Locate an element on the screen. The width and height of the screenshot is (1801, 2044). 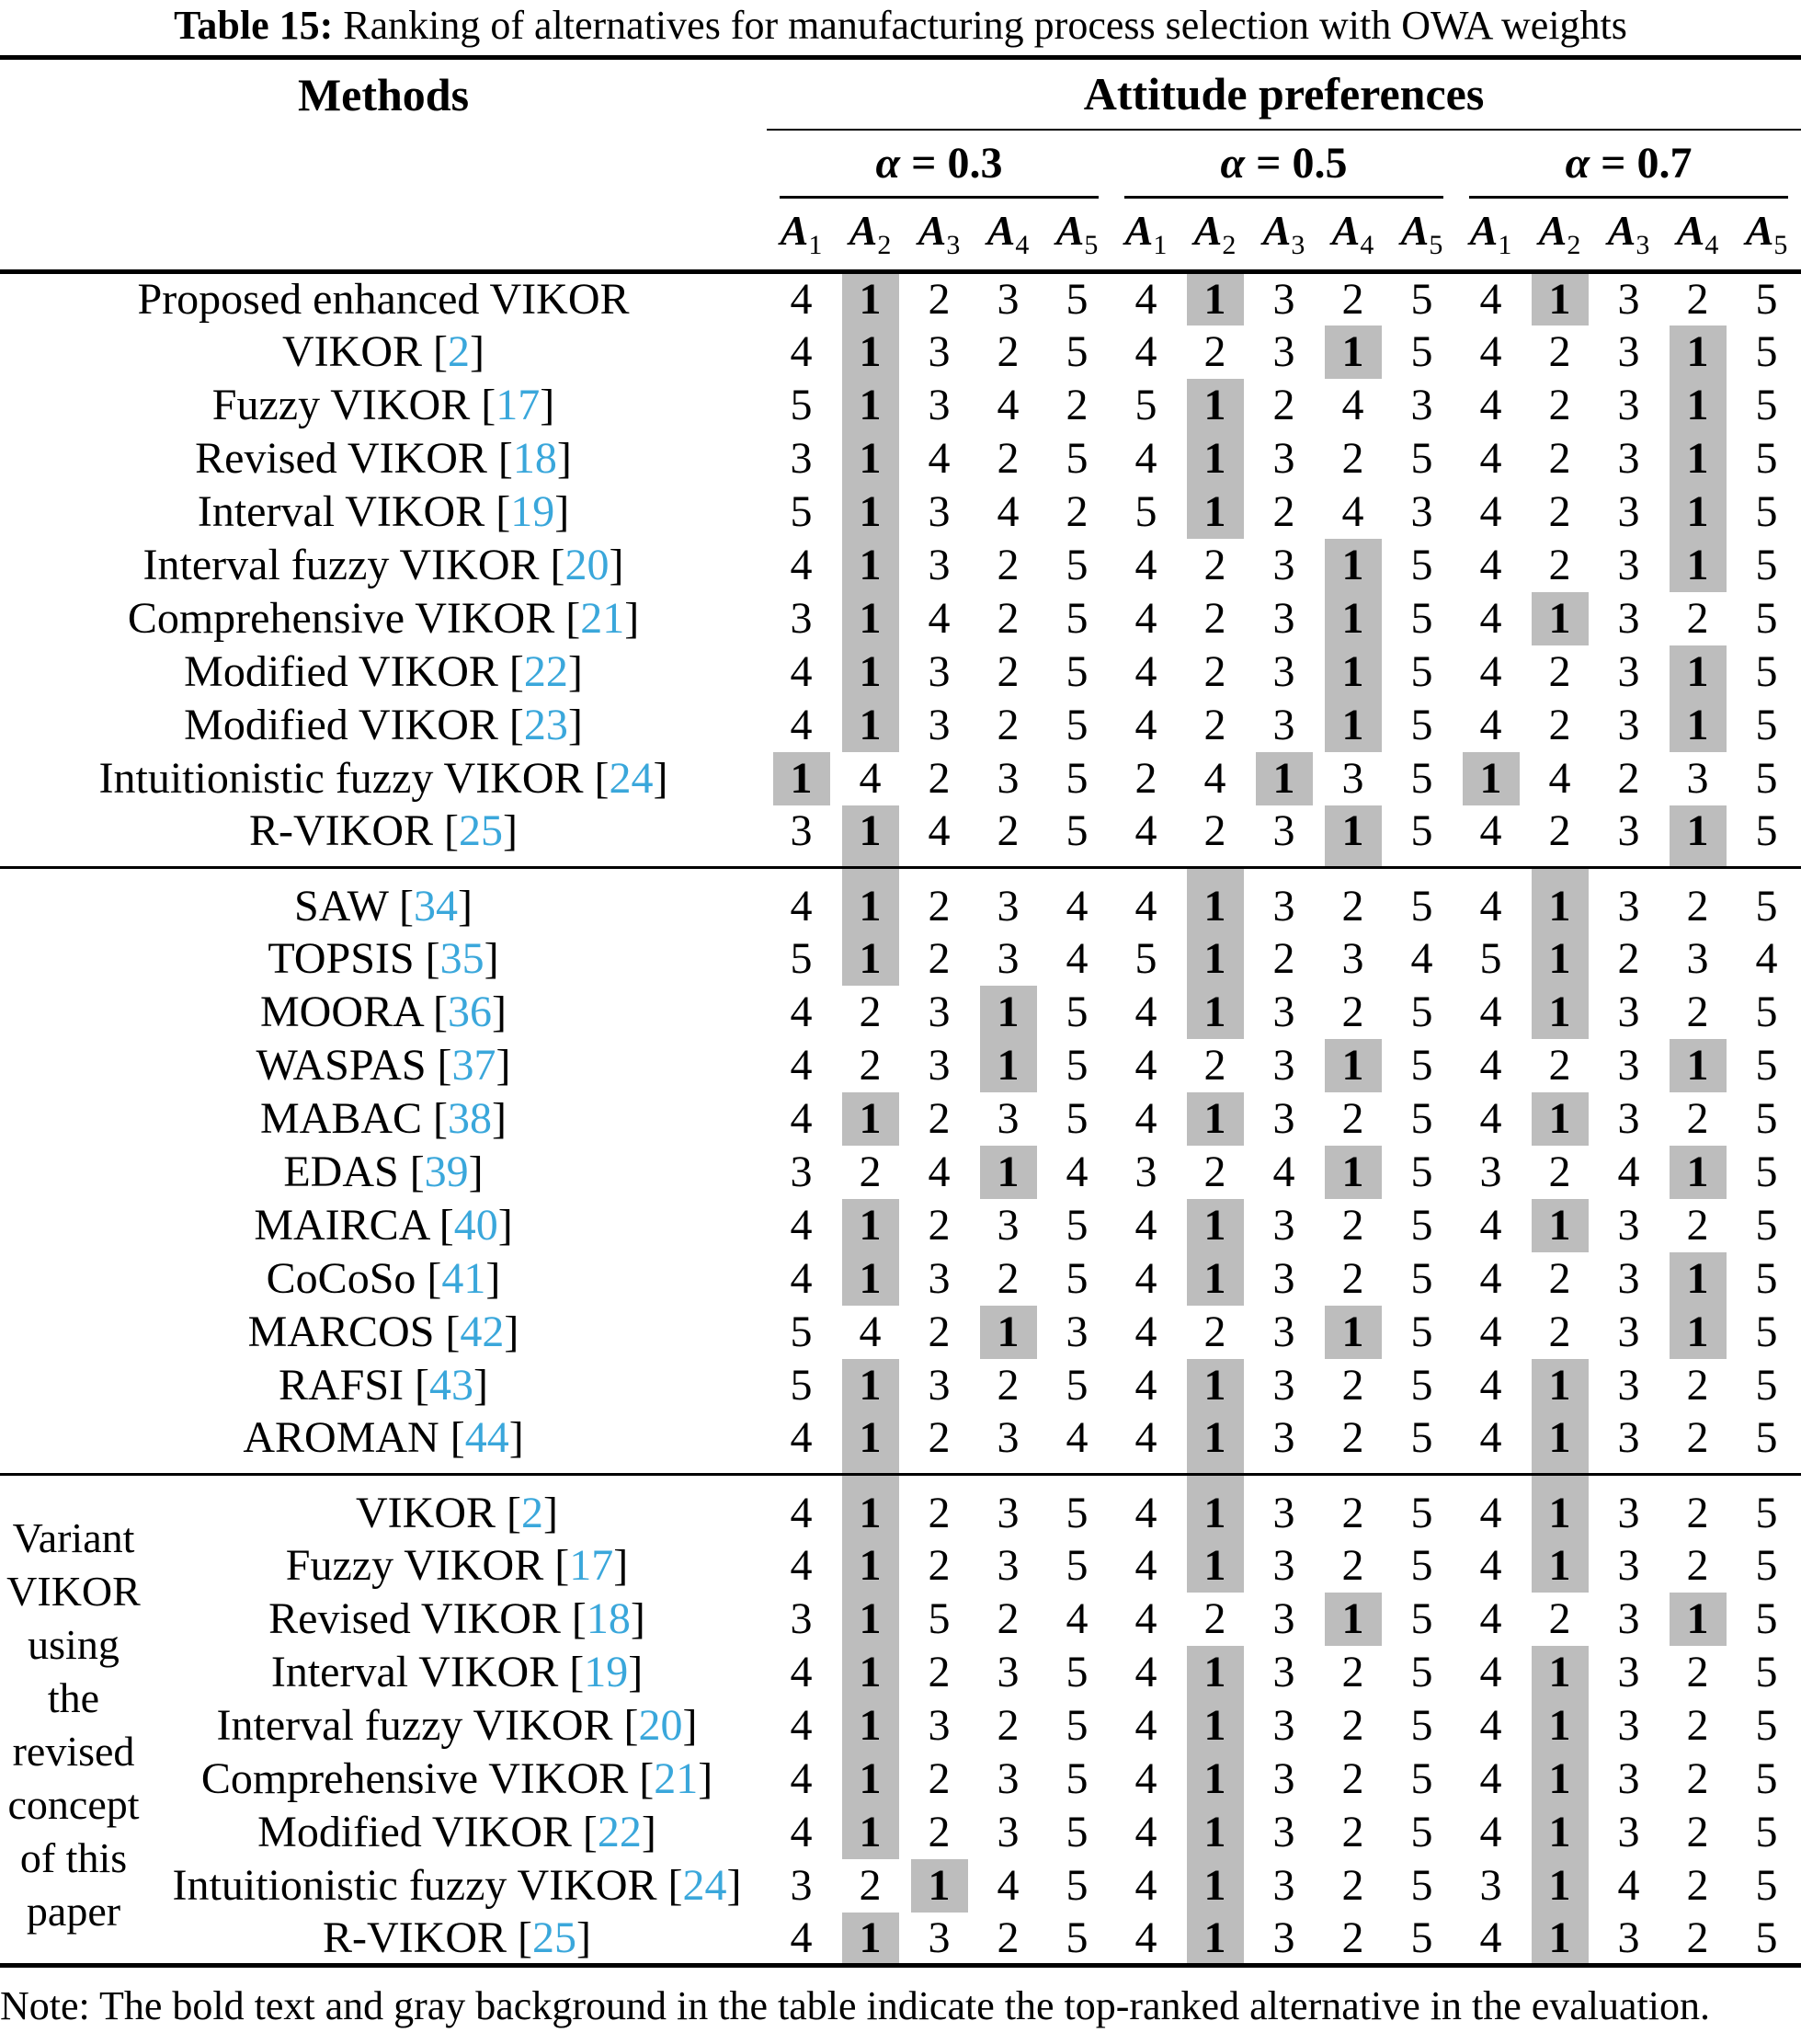
citation-link: [38] is located at coordinates (464, 1118).